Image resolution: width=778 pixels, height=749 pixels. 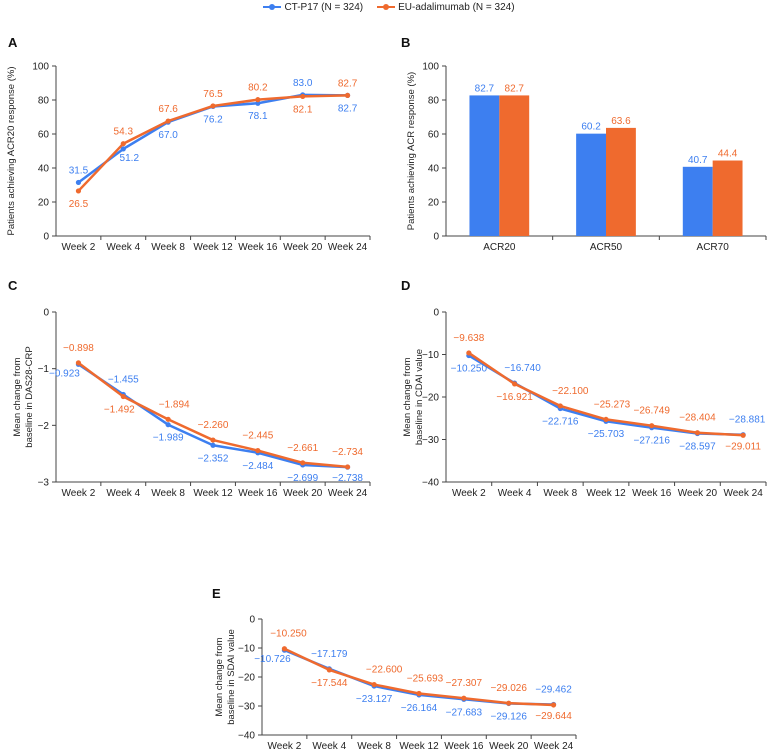 What do you see at coordinates (606, 434) in the screenshot?
I see `data-label: −25.703` at bounding box center [606, 434].